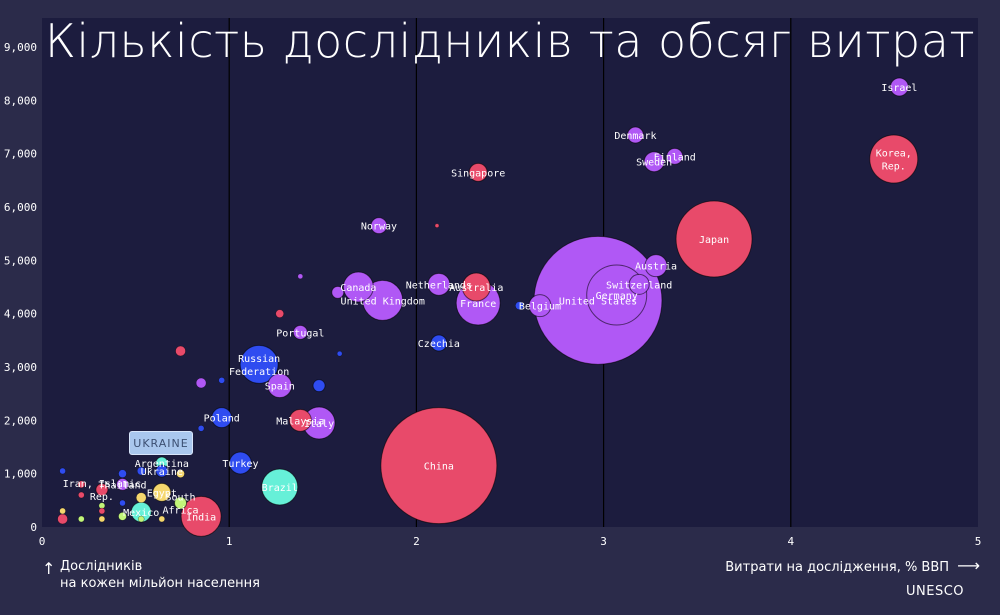 The height and width of the screenshot is (615, 1000). I want to click on chart-title: Кількість дослідників та обсяг витрат, so click(510, 41).